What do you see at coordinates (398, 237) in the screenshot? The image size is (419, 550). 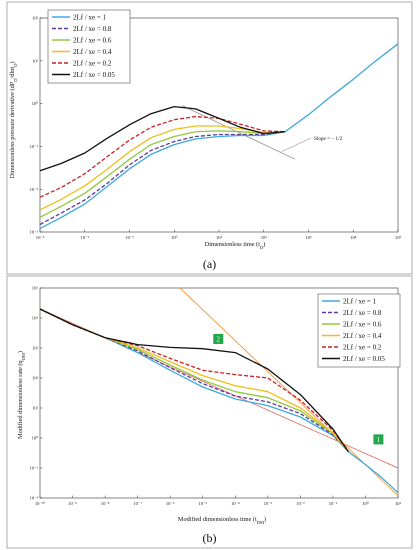 I see `x-tick-label: 10⁵` at bounding box center [398, 237].